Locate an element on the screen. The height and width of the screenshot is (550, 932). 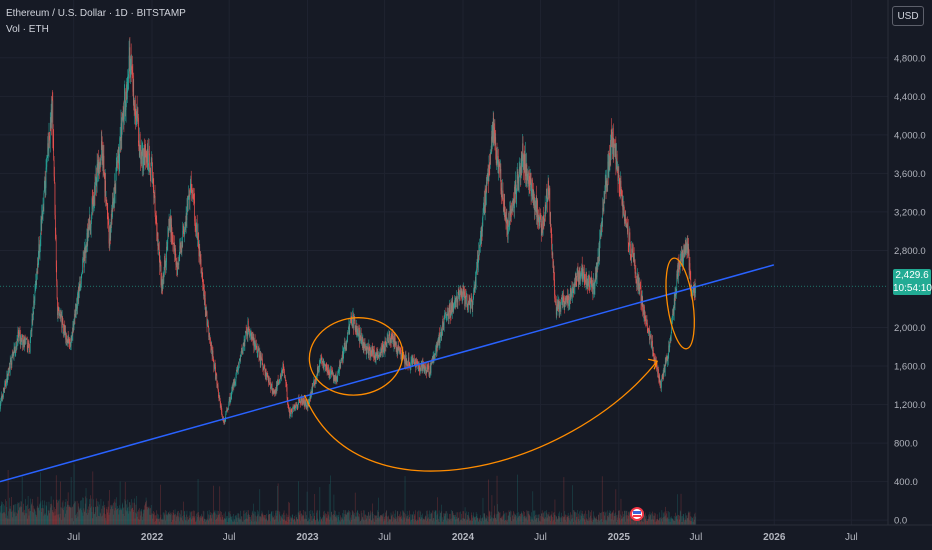
volume-label: Vol · ETH is located at coordinates (27, 29).